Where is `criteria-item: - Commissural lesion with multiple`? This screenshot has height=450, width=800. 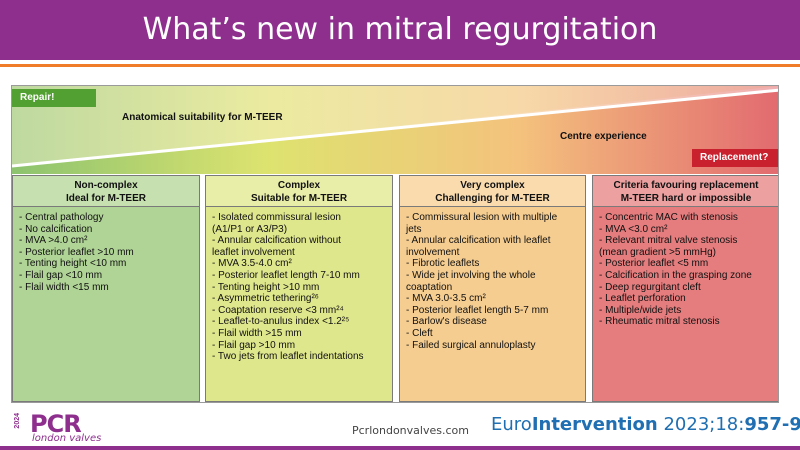 criteria-item: - Commissural lesion with multiple is located at coordinates (482, 217).